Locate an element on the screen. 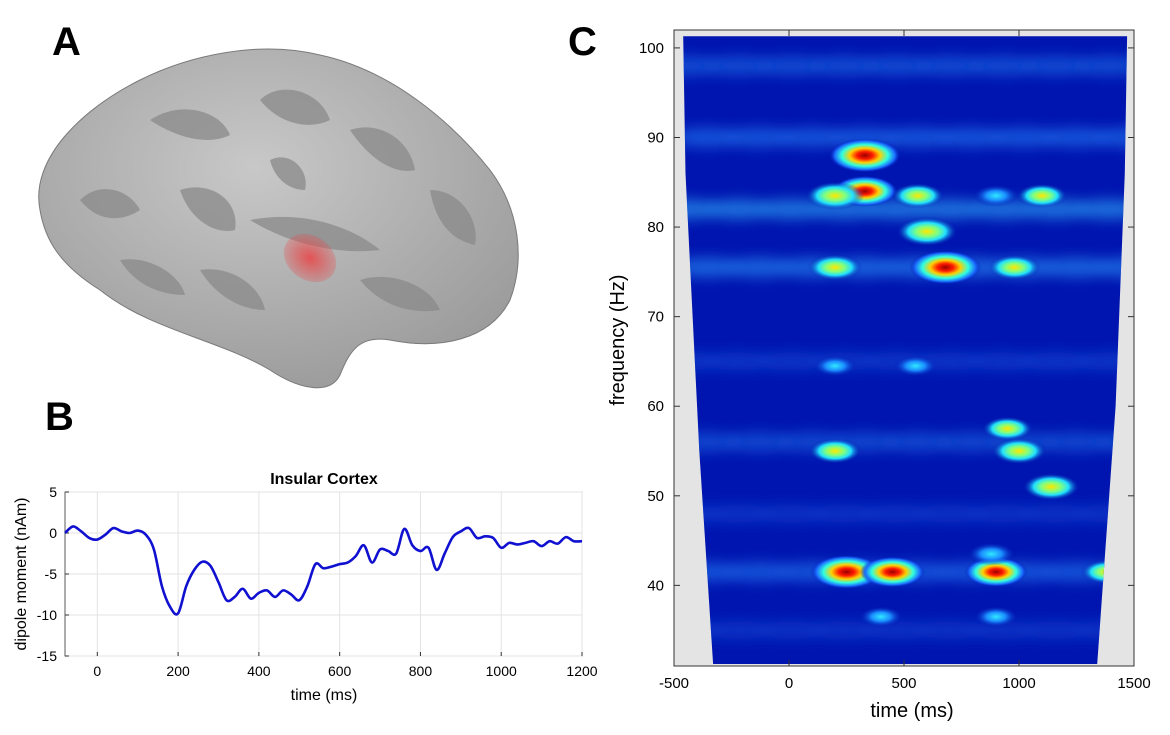 Image resolution: width=1170 pixels, height=735 pixels. trace-x-tick-label: 200 is located at coordinates (178, 671).